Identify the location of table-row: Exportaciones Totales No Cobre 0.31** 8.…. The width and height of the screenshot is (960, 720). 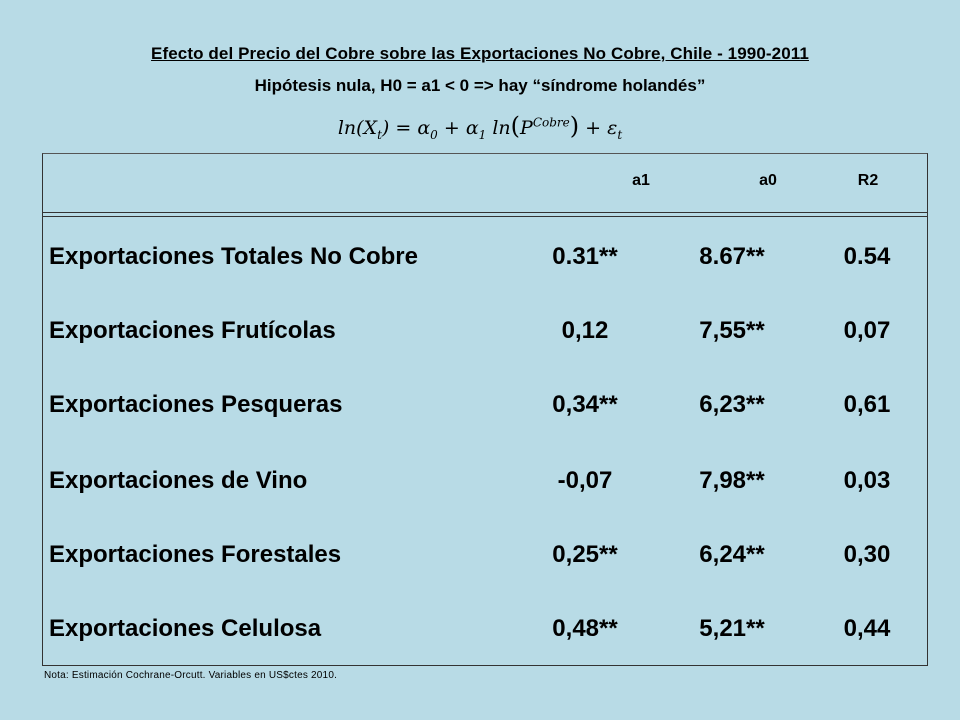
(485, 257).